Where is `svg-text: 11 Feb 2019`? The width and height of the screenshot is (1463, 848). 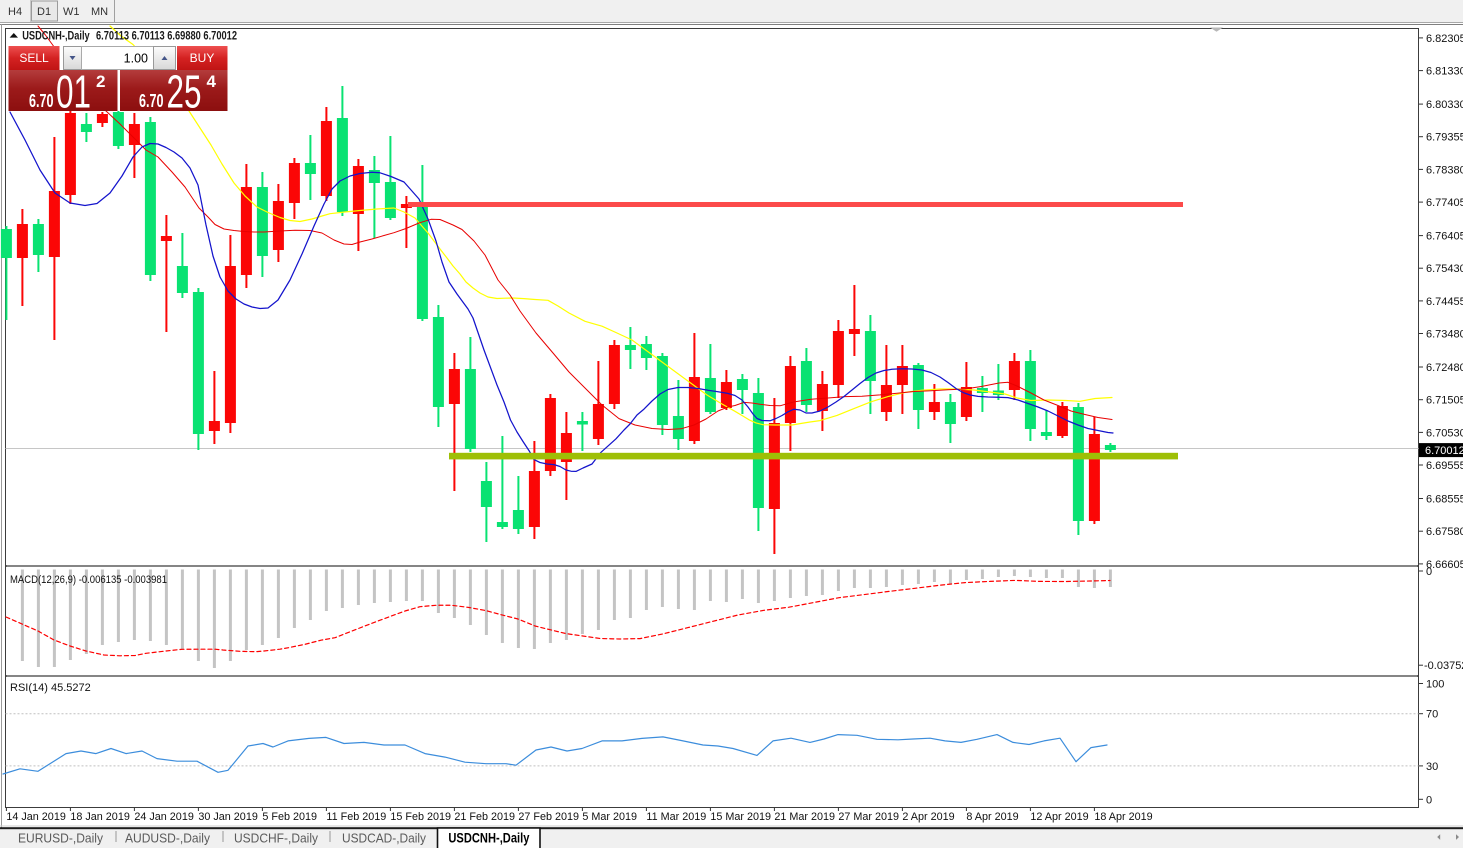 svg-text: 11 Feb 2019 is located at coordinates (356, 817).